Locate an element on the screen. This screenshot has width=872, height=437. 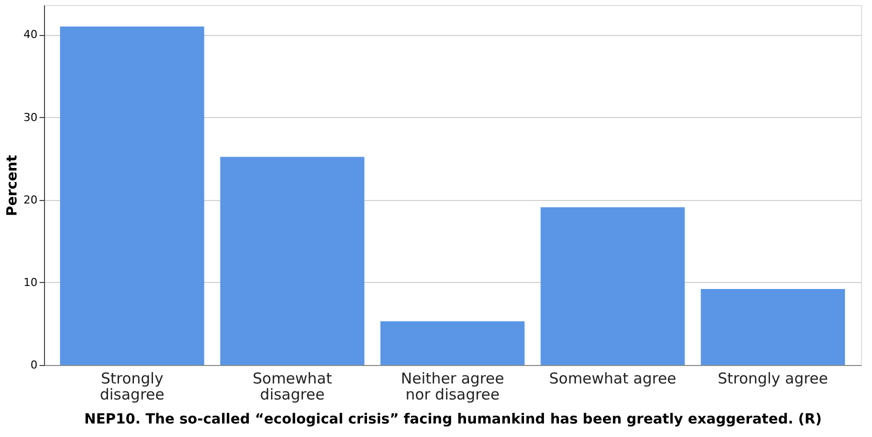
x-tick-label: Neither agree nor disagree is located at coordinates (452, 387).